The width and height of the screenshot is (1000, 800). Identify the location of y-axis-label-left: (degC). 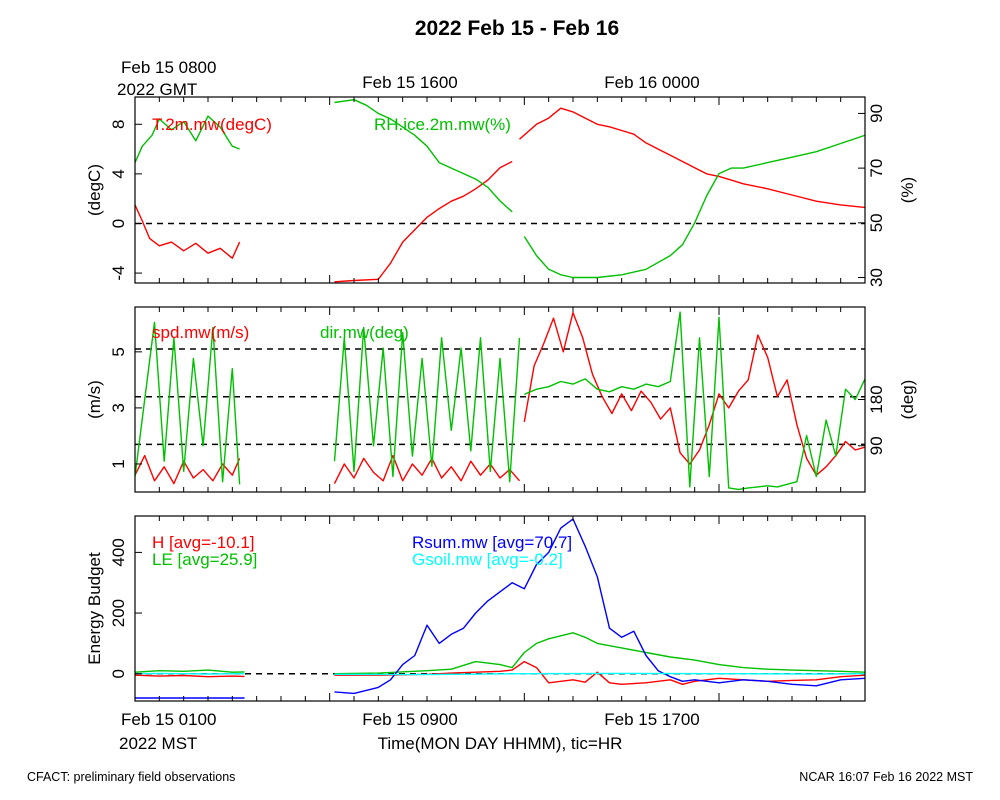
(94, 190).